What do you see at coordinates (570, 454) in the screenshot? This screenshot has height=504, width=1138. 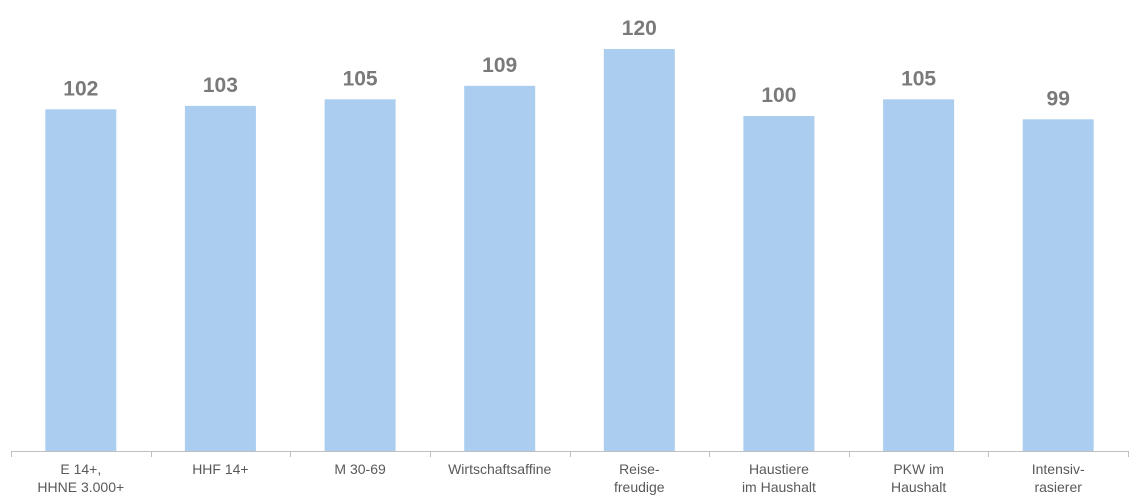 I see `x-axis-ticks-group` at bounding box center [570, 454].